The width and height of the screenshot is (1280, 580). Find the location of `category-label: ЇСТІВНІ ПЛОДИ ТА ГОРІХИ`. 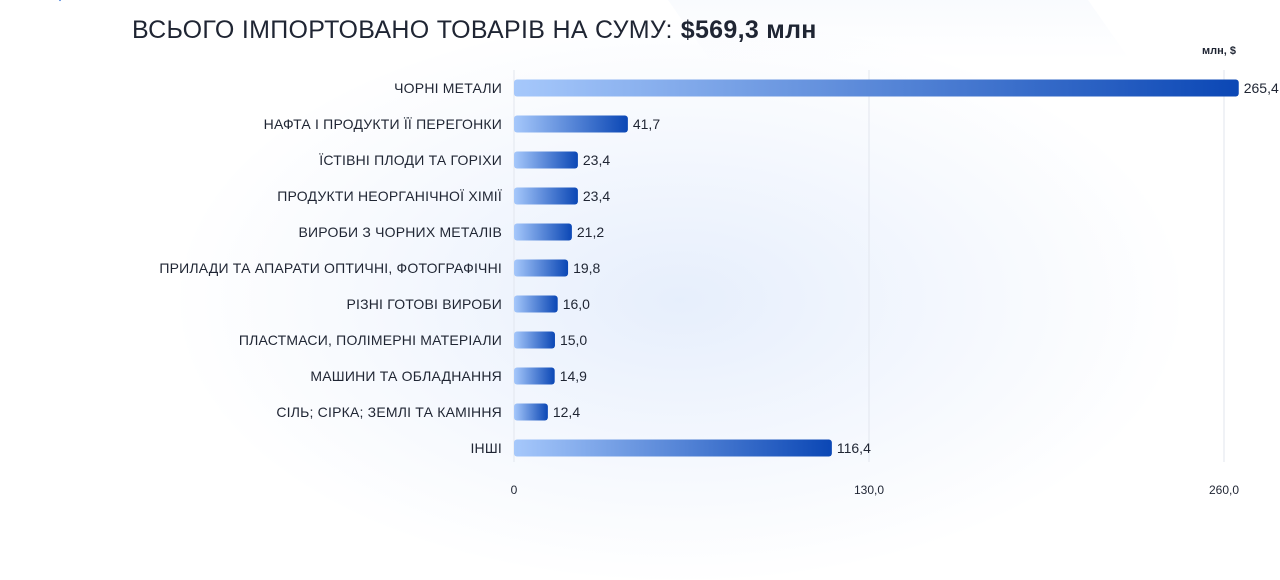

category-label: ЇСТІВНІ ПЛОДИ ТА ГОРІХИ is located at coordinates (410, 160).